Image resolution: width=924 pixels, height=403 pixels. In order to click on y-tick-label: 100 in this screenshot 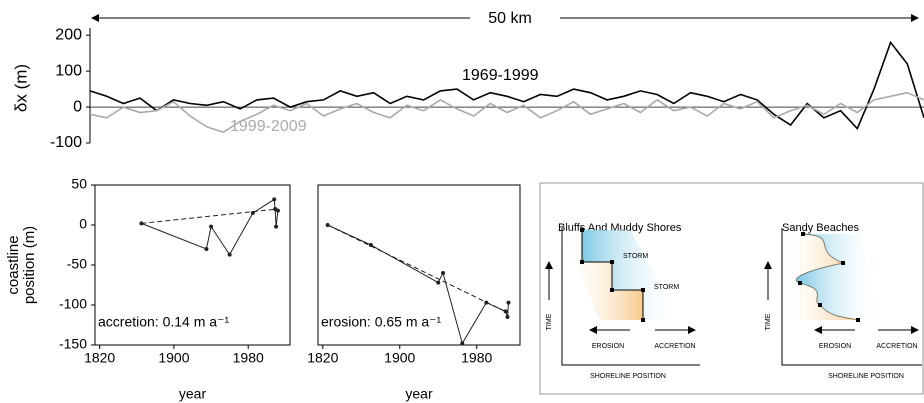, I will do `click(68, 70)`.